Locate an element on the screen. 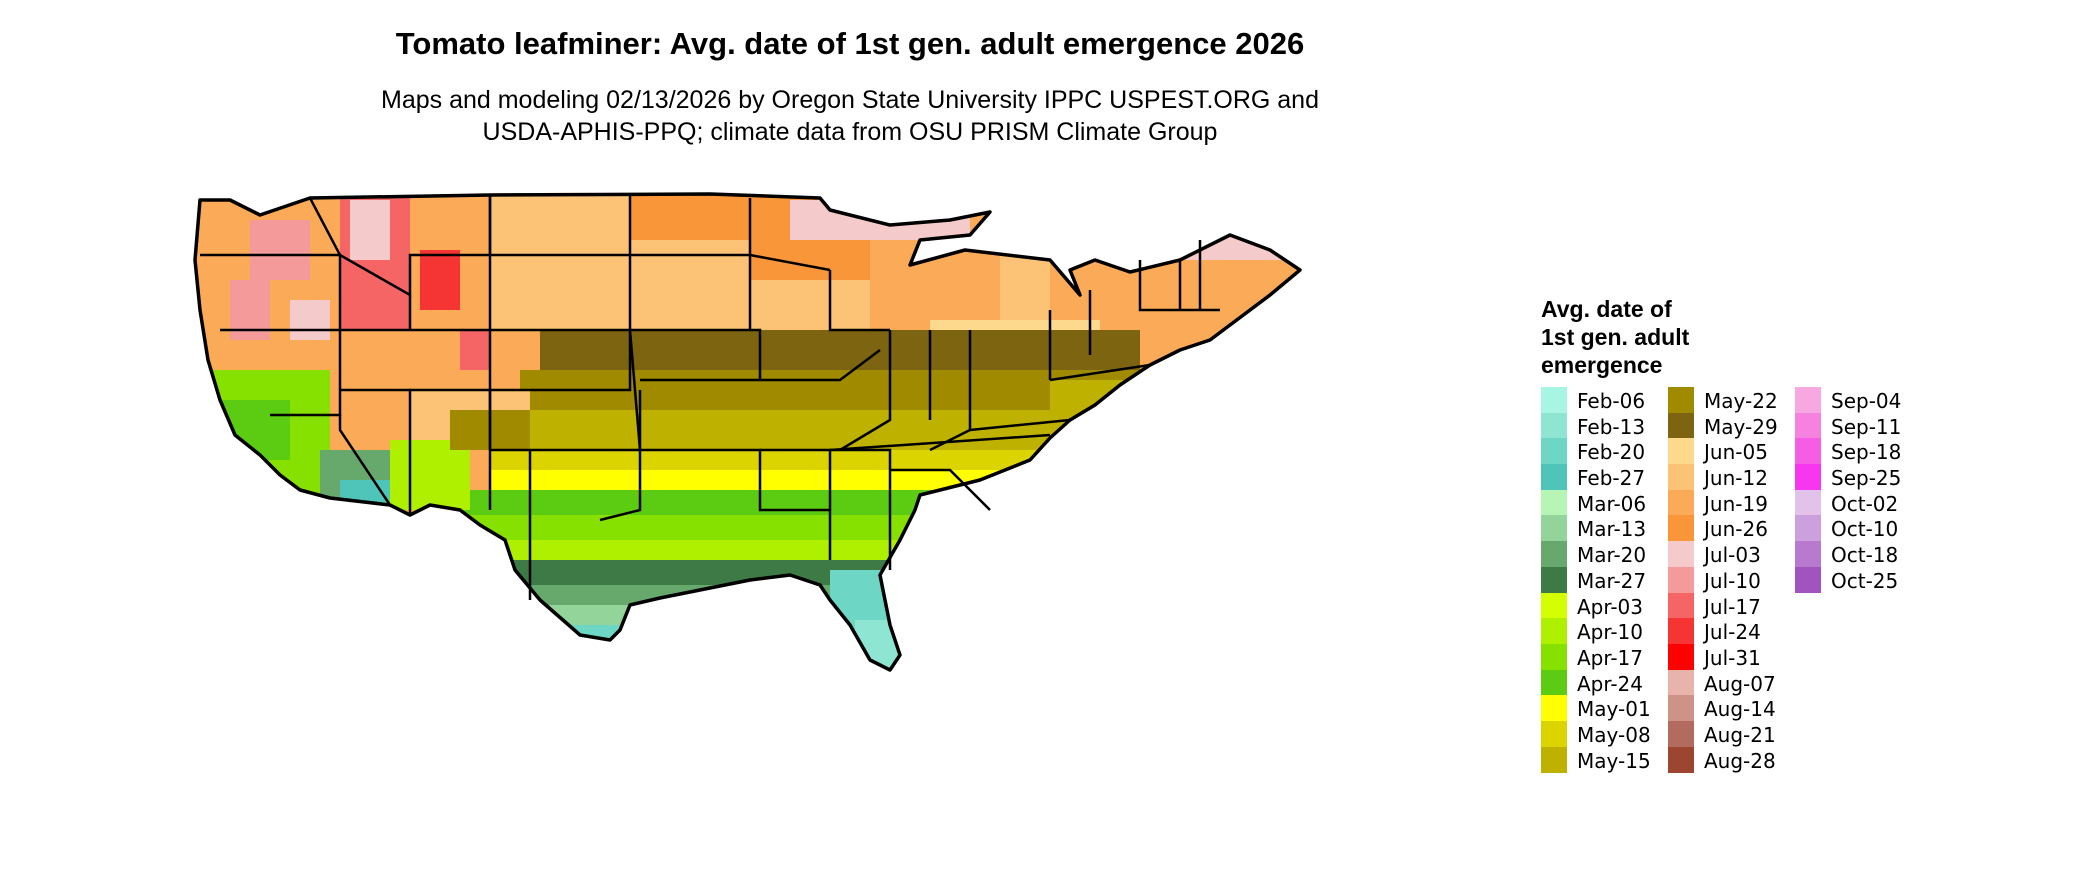 This screenshot has width=2100, height=892. legend-label: Feb-27 is located at coordinates (1611, 478).